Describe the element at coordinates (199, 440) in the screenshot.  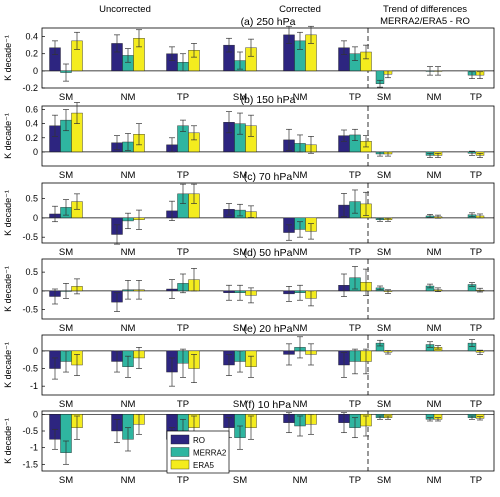
I see `legend-label-ro: RO` at that location.